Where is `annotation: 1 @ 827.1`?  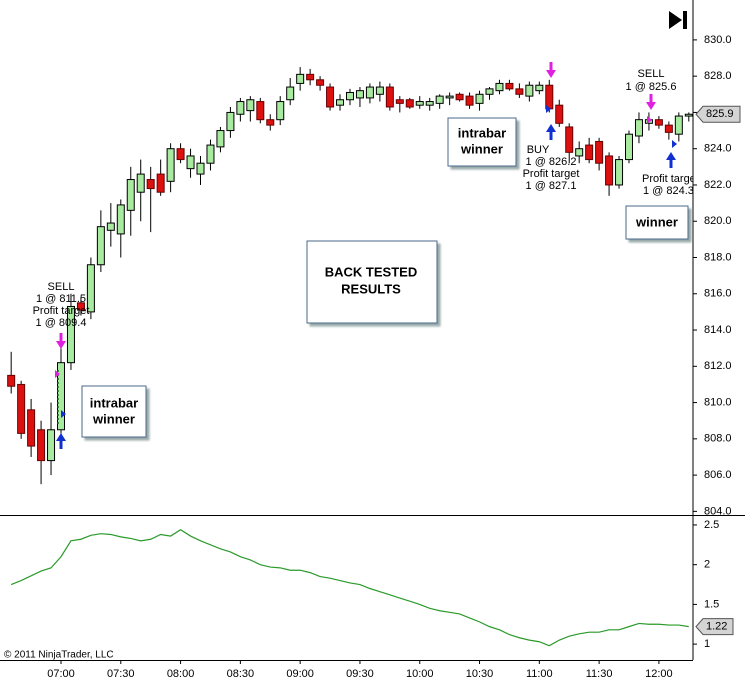 annotation: 1 @ 827.1 is located at coordinates (551, 186).